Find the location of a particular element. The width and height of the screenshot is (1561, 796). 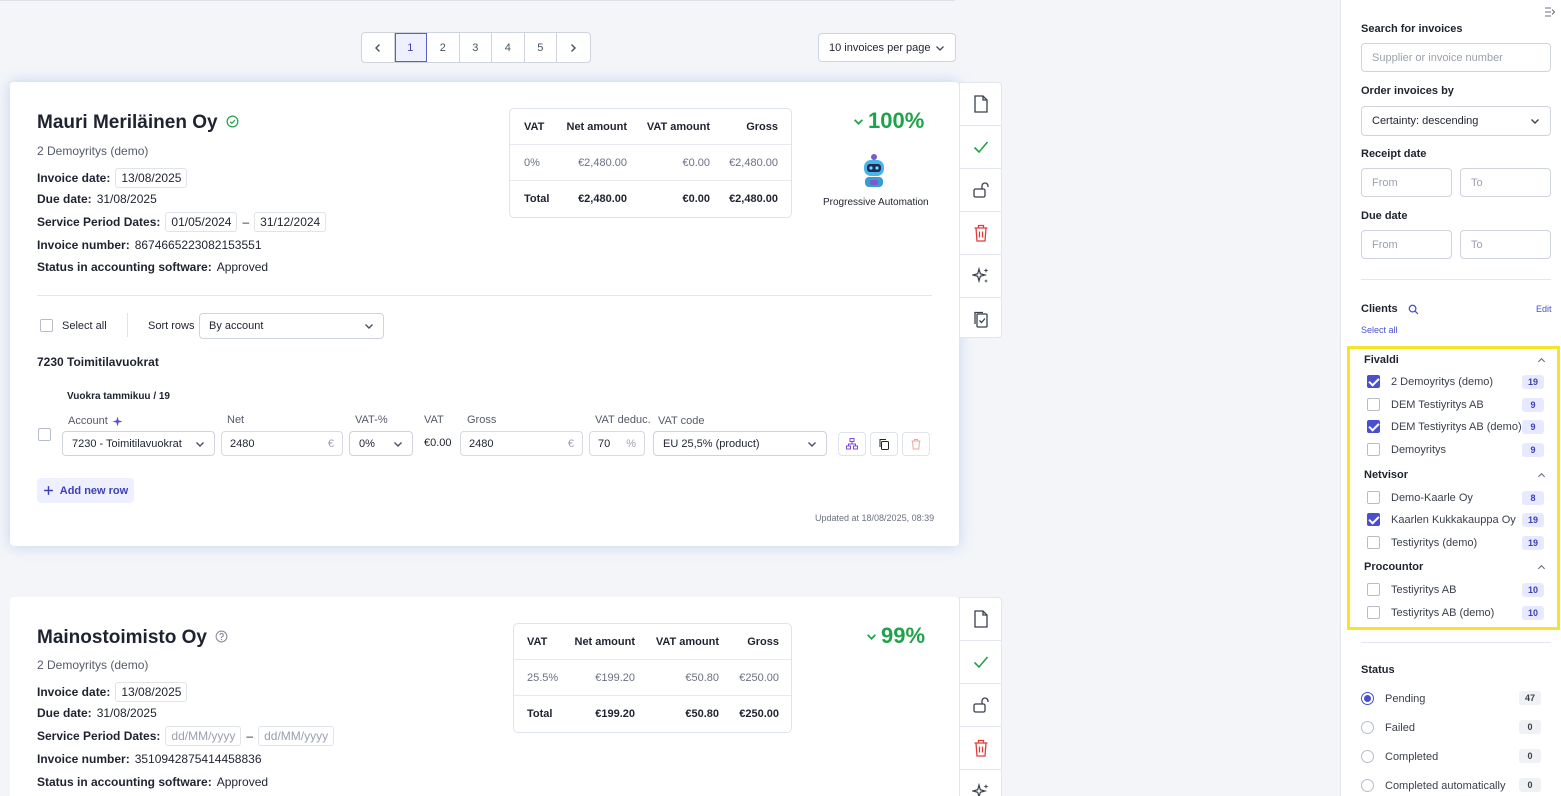

net-input: 2480 € is located at coordinates (282, 443).